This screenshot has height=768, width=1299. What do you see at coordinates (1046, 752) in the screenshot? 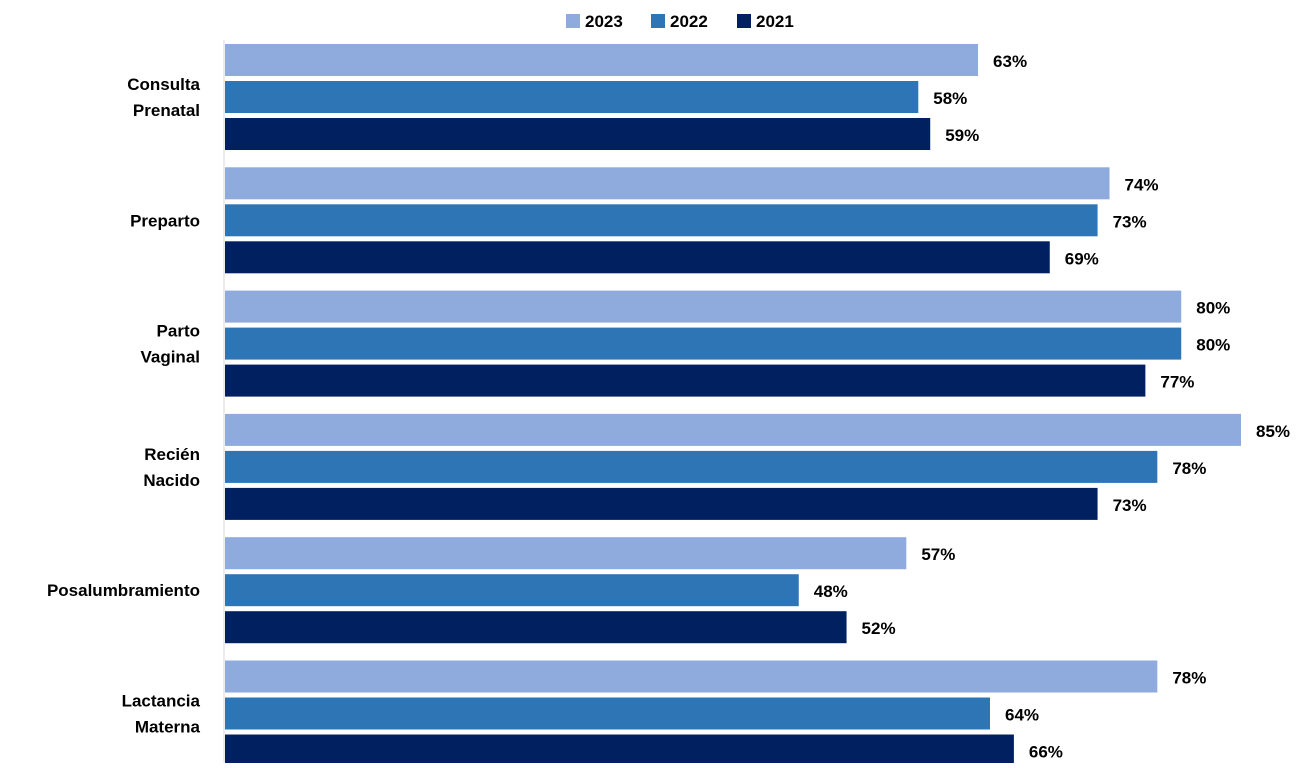
I see `data-label-2021-5: 66%` at bounding box center [1046, 752].